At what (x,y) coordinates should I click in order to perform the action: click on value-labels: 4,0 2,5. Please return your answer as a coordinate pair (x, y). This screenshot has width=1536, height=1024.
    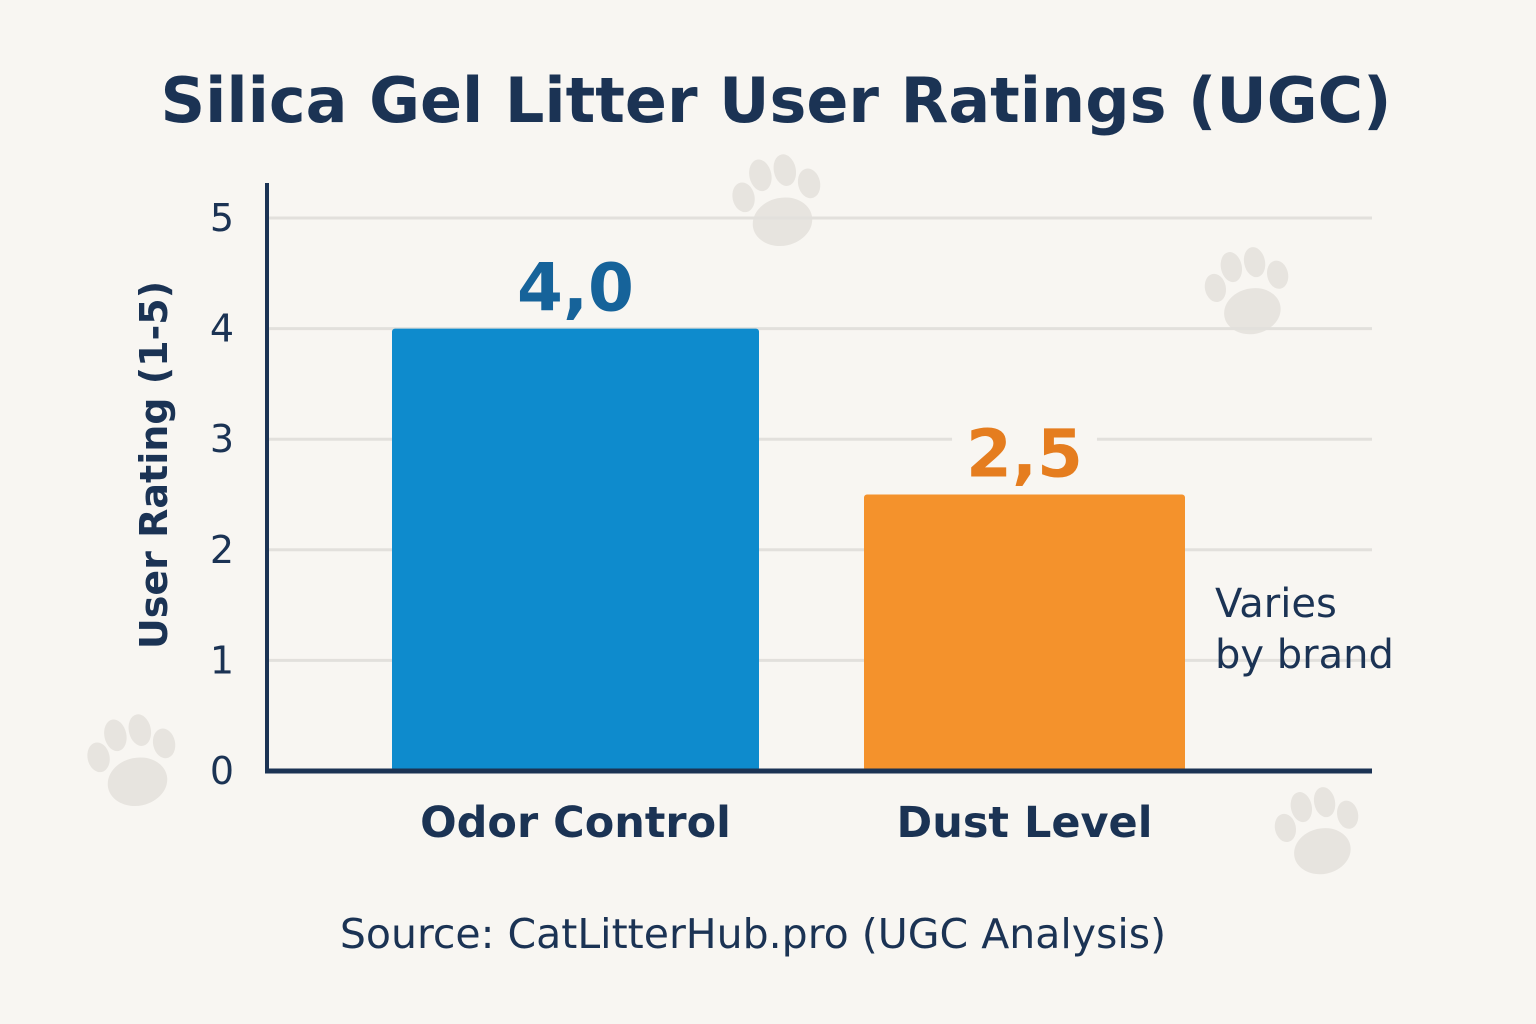
    Looking at the image, I should click on (800, 371).